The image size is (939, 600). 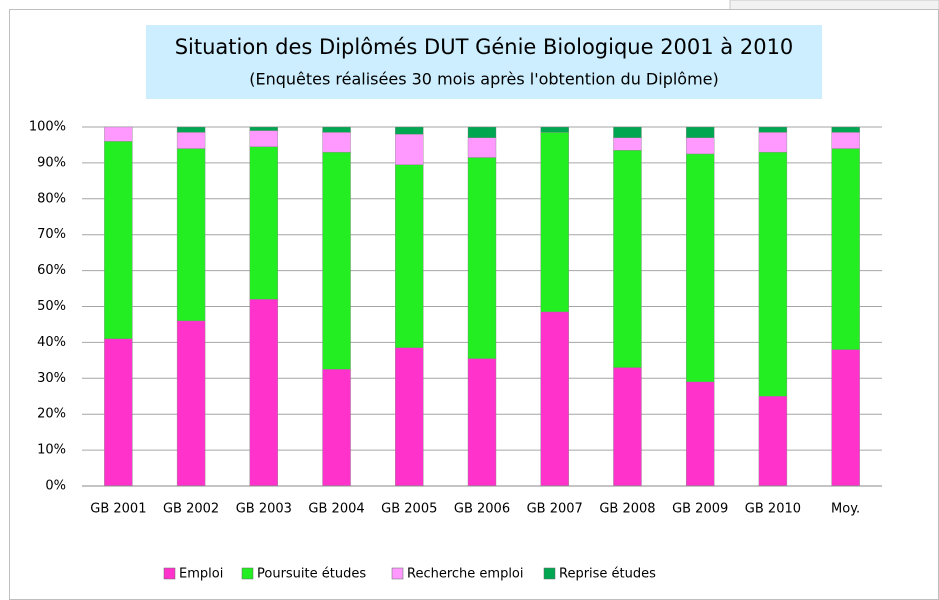 I want to click on legend-label: Emploi, so click(x=201, y=574).